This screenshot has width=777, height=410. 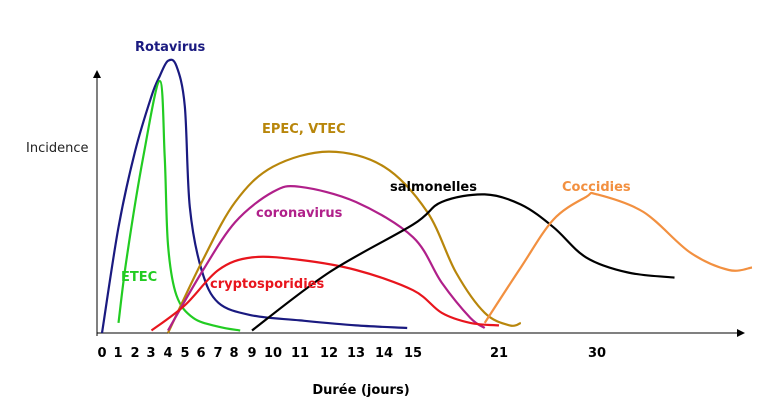 I want to click on x-tick-label: 5, so click(x=184, y=353).